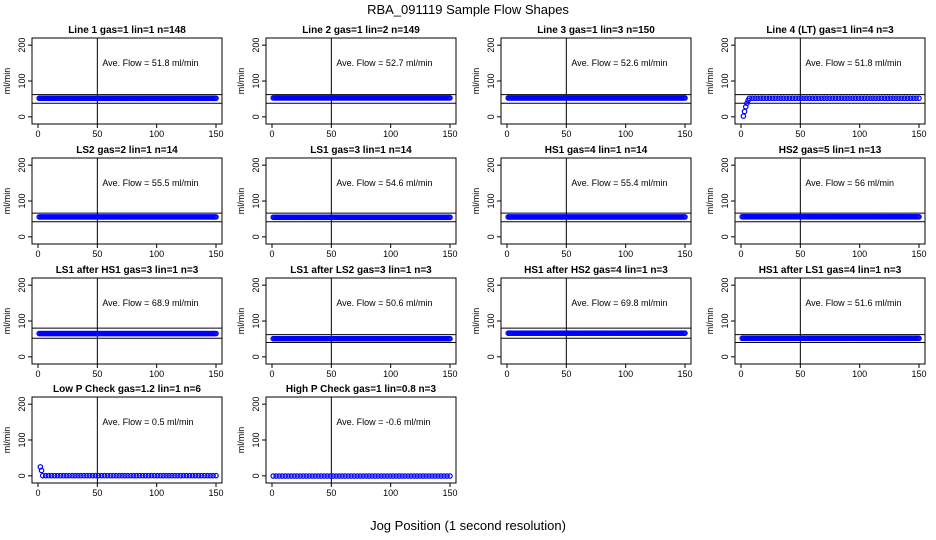 This screenshot has height=540, width=936. Describe the element at coordinates (384, 183) in the screenshot. I see `average-flow-annotation: Ave. Flow = 54.6 ml/min` at that location.